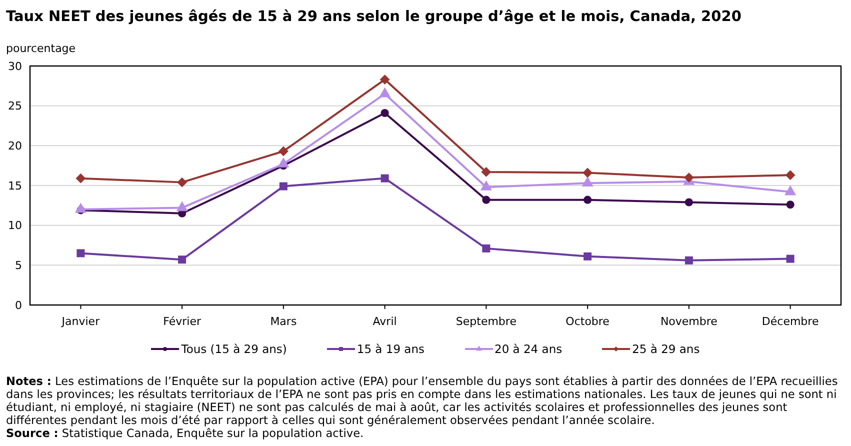 This screenshot has width=851, height=446. Describe the element at coordinates (15, 106) in the screenshot. I see `y-tick-label: 25` at that location.